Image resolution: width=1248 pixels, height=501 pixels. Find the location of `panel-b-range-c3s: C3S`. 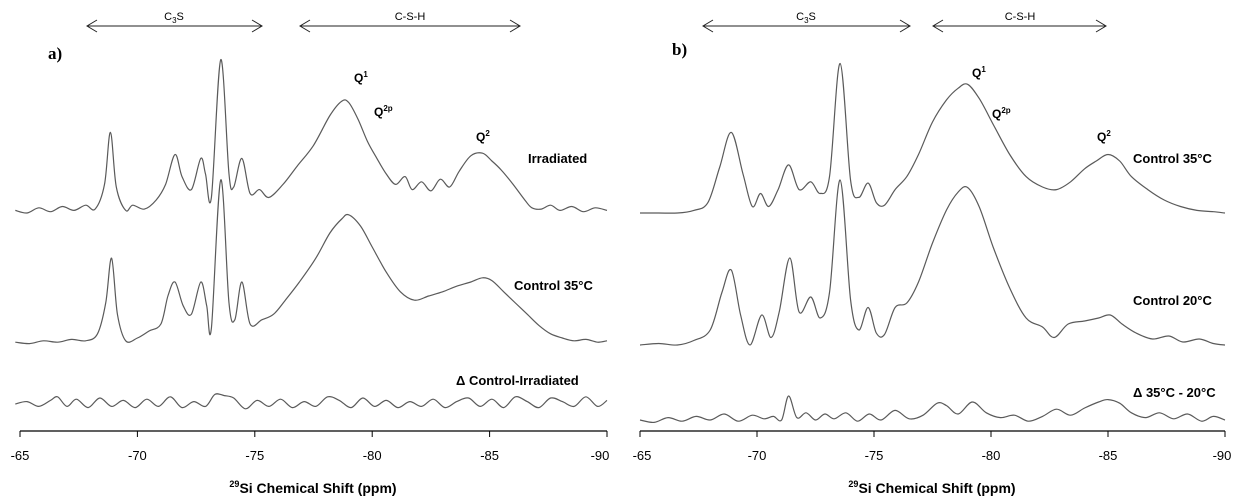

panel-b-range-c3s: C3S is located at coordinates (806, 22).